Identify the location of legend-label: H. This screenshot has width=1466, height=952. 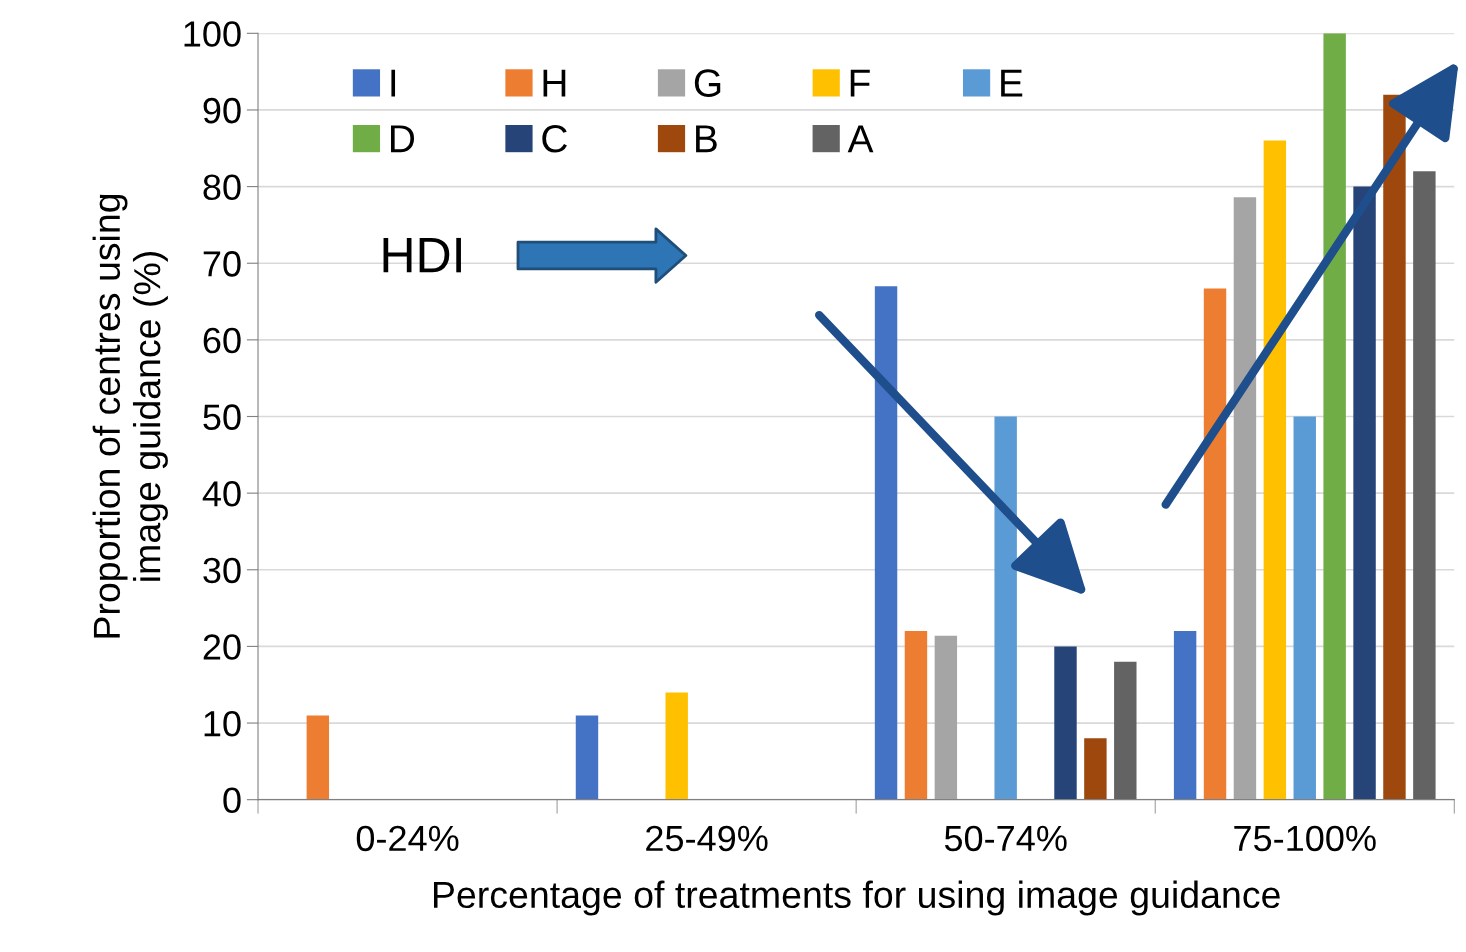
(554, 83).